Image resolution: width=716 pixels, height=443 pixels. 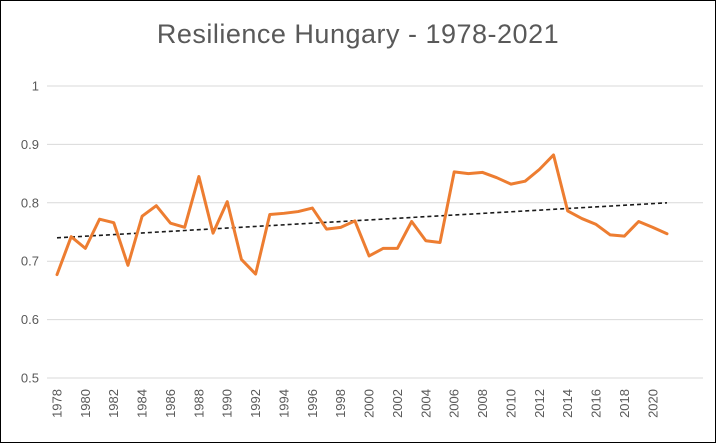 I want to click on x-tick-label: 1994, so click(x=283, y=403).